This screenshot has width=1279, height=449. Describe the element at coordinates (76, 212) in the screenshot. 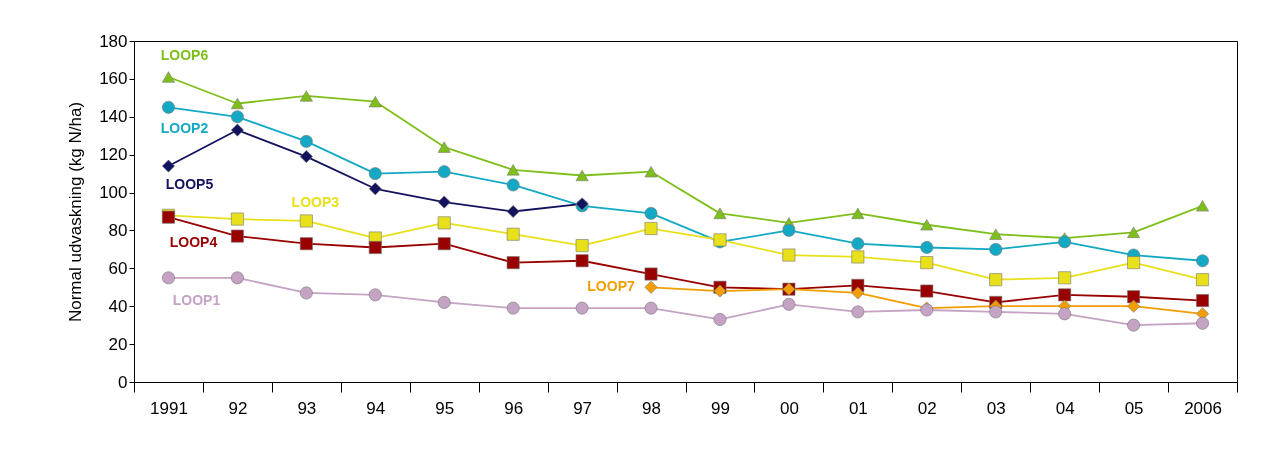

I see `y-axis-title: Normal udvaskning (kg N/ha)` at that location.